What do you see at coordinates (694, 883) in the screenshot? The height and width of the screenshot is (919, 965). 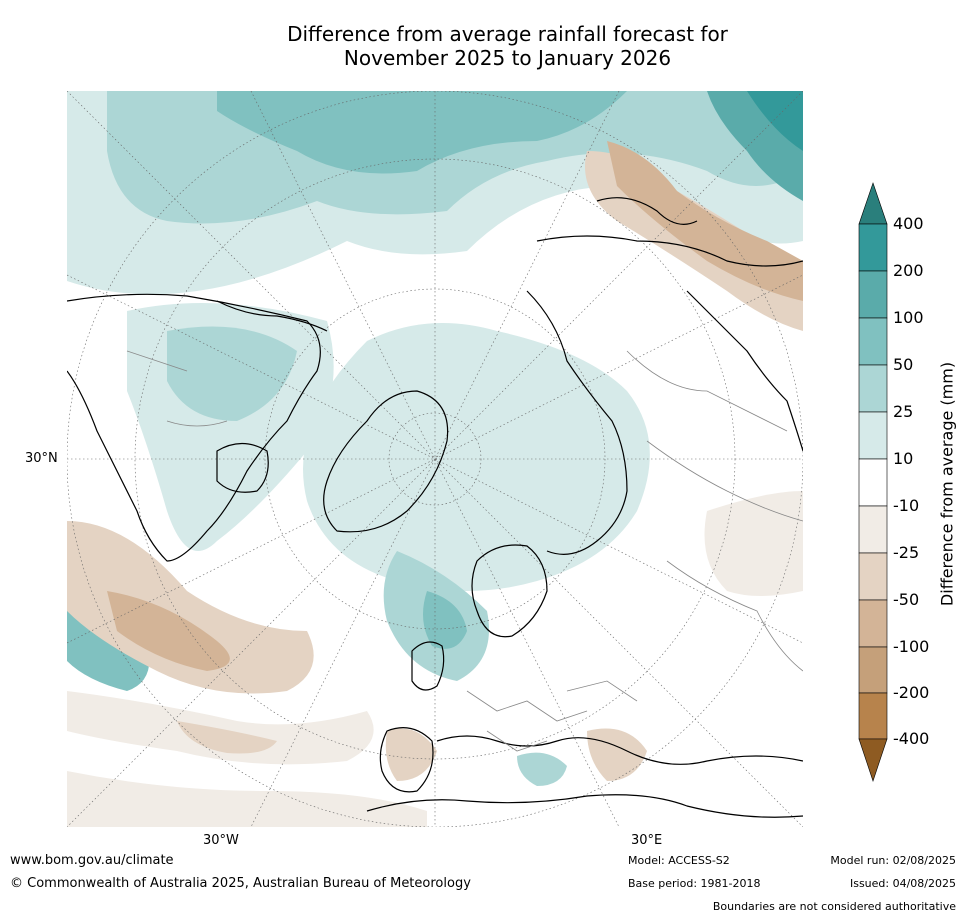 I see `base-period: Base period: 1981-2018` at bounding box center [694, 883].